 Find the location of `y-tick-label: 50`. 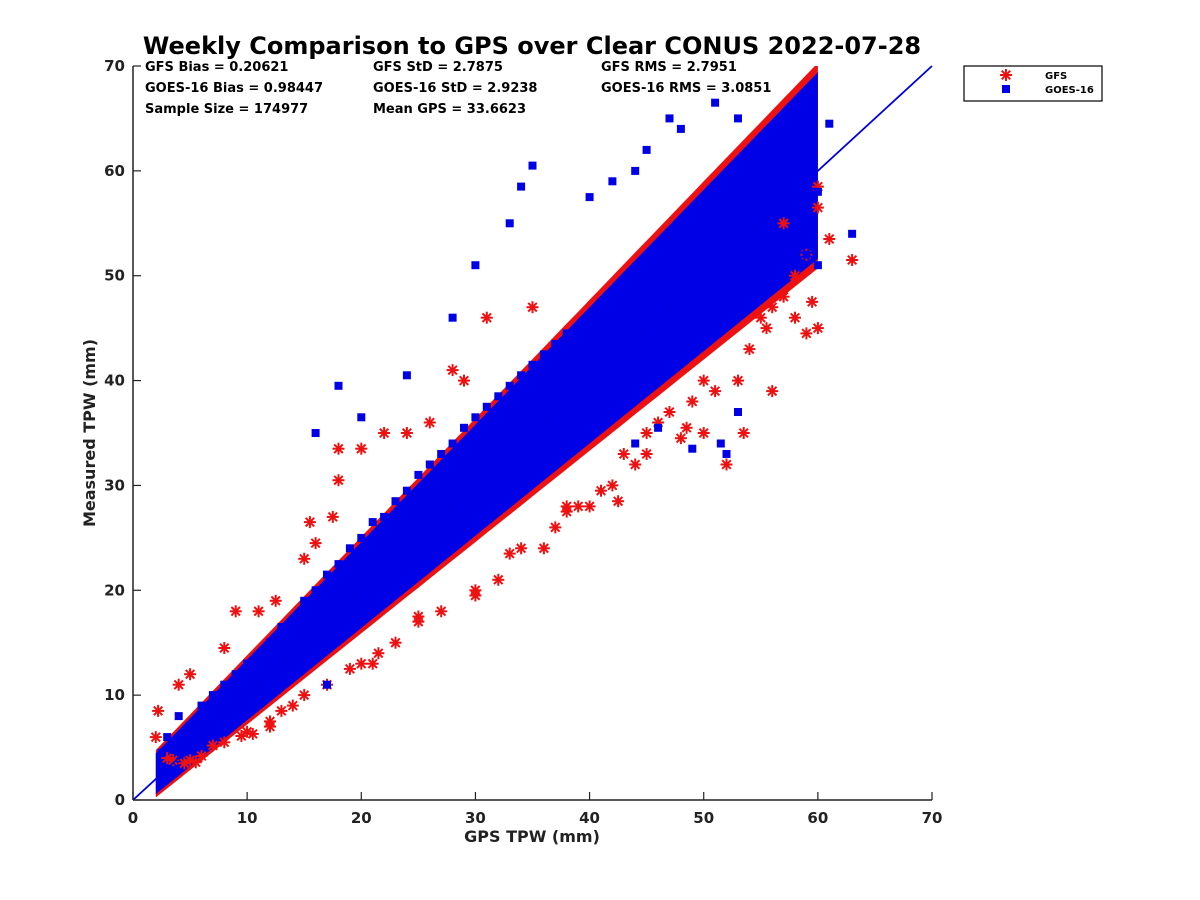

y-tick-label: 50 is located at coordinates (114, 276).